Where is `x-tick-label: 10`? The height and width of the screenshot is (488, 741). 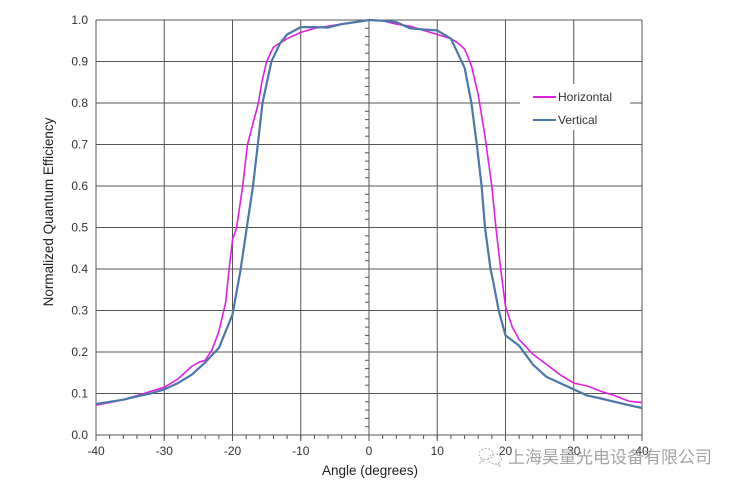 x-tick-label: 10 is located at coordinates (438, 451).